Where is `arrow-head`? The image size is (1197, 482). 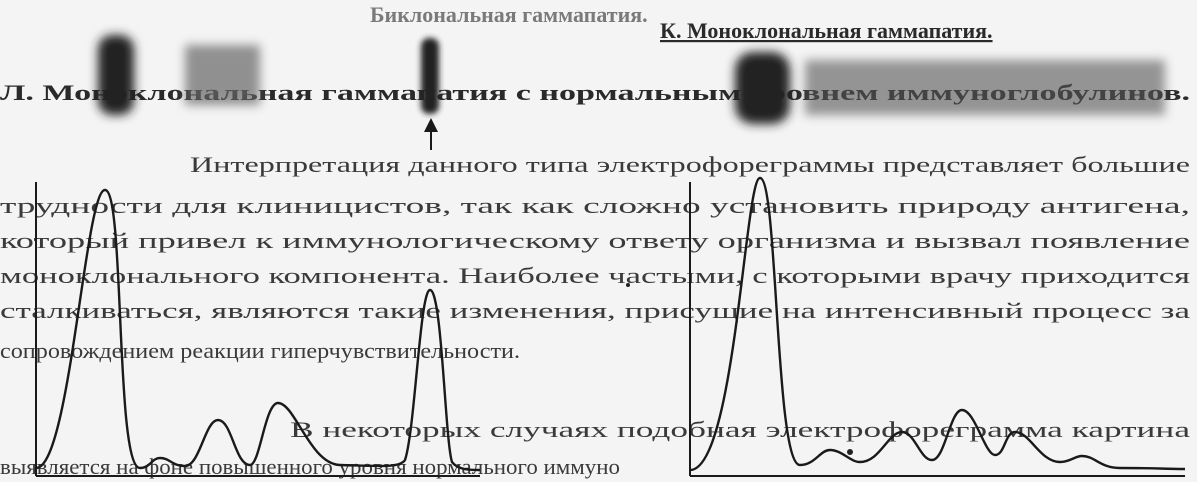
arrow-head is located at coordinates (431, 125).